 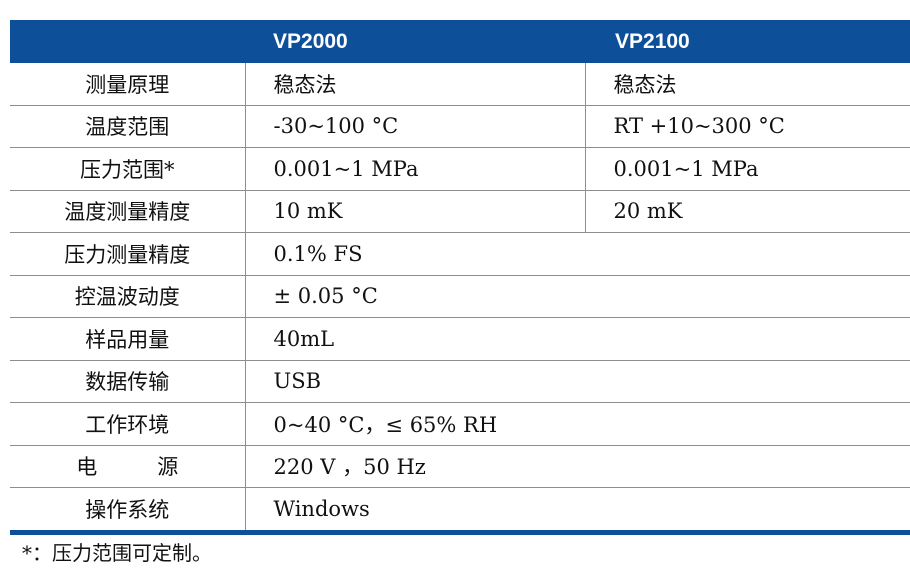 I want to click on header-vp2100: VP2100, so click(x=747, y=41).